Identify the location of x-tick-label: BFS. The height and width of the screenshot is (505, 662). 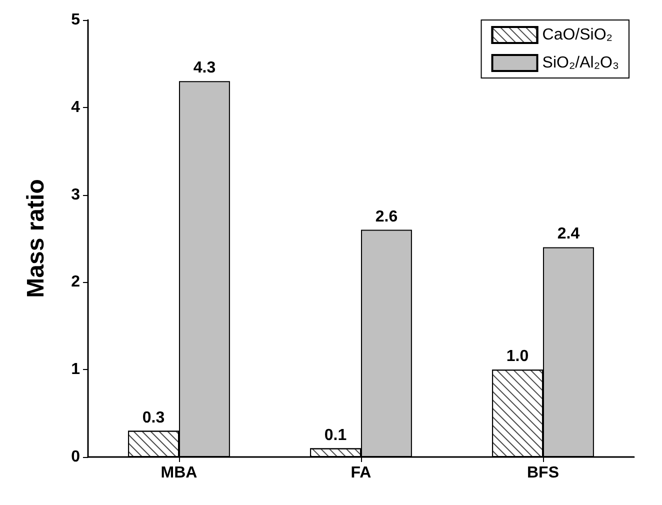
(543, 473).